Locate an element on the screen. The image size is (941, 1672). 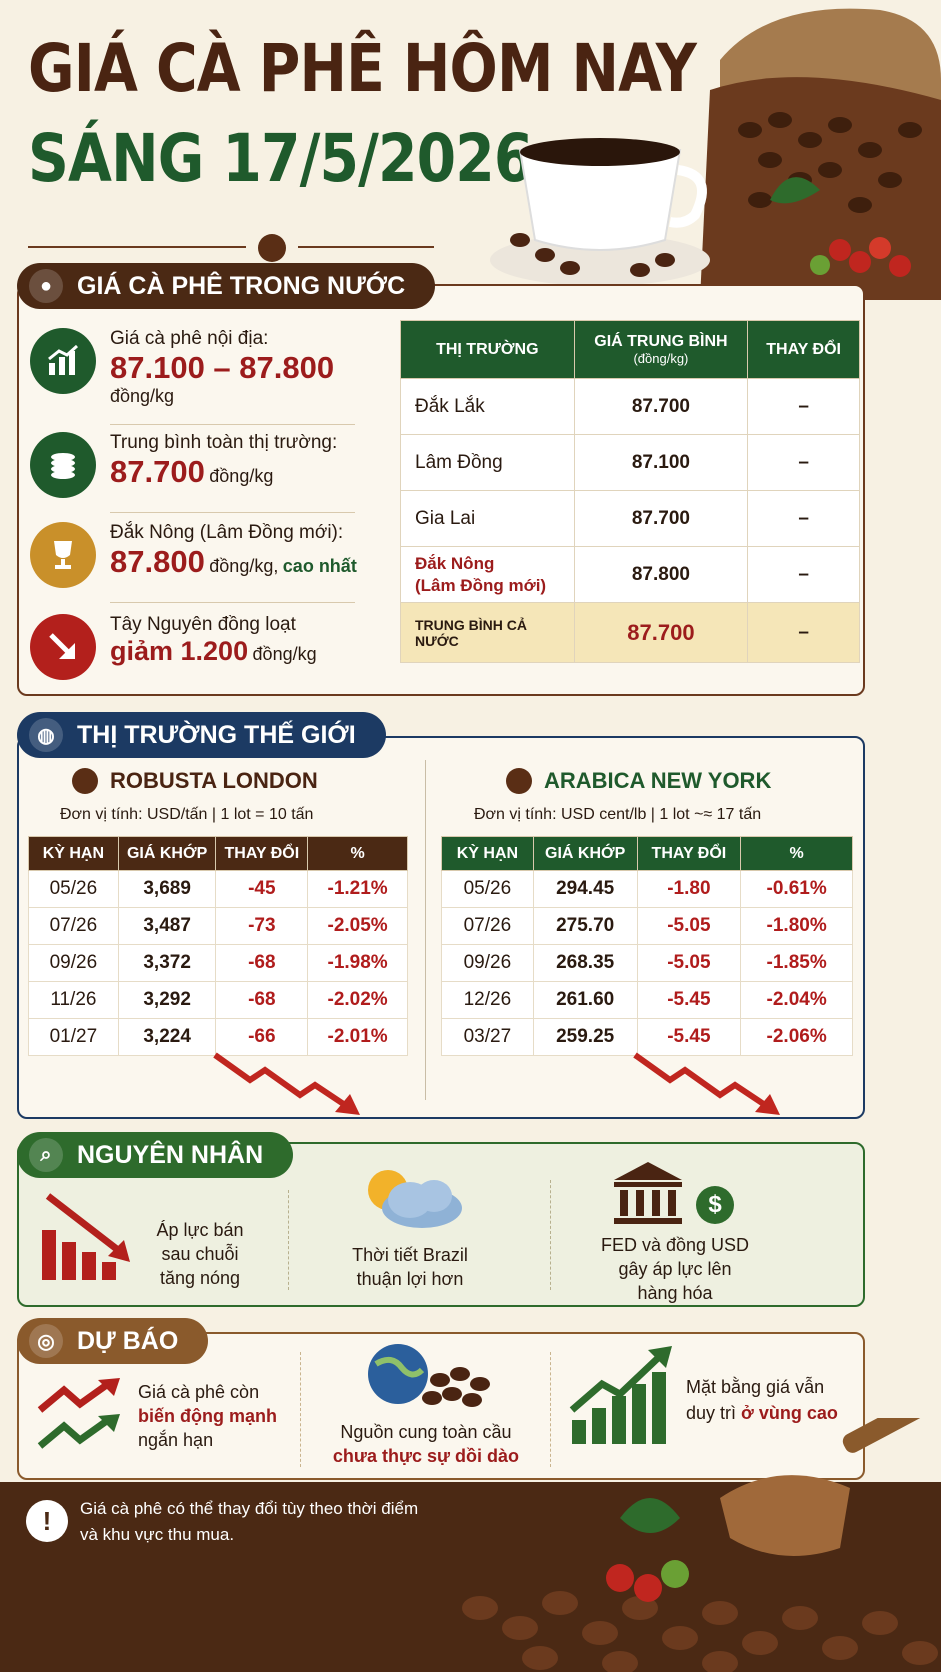
domestic-item-note: cao nhất is located at coordinates (319, 566).